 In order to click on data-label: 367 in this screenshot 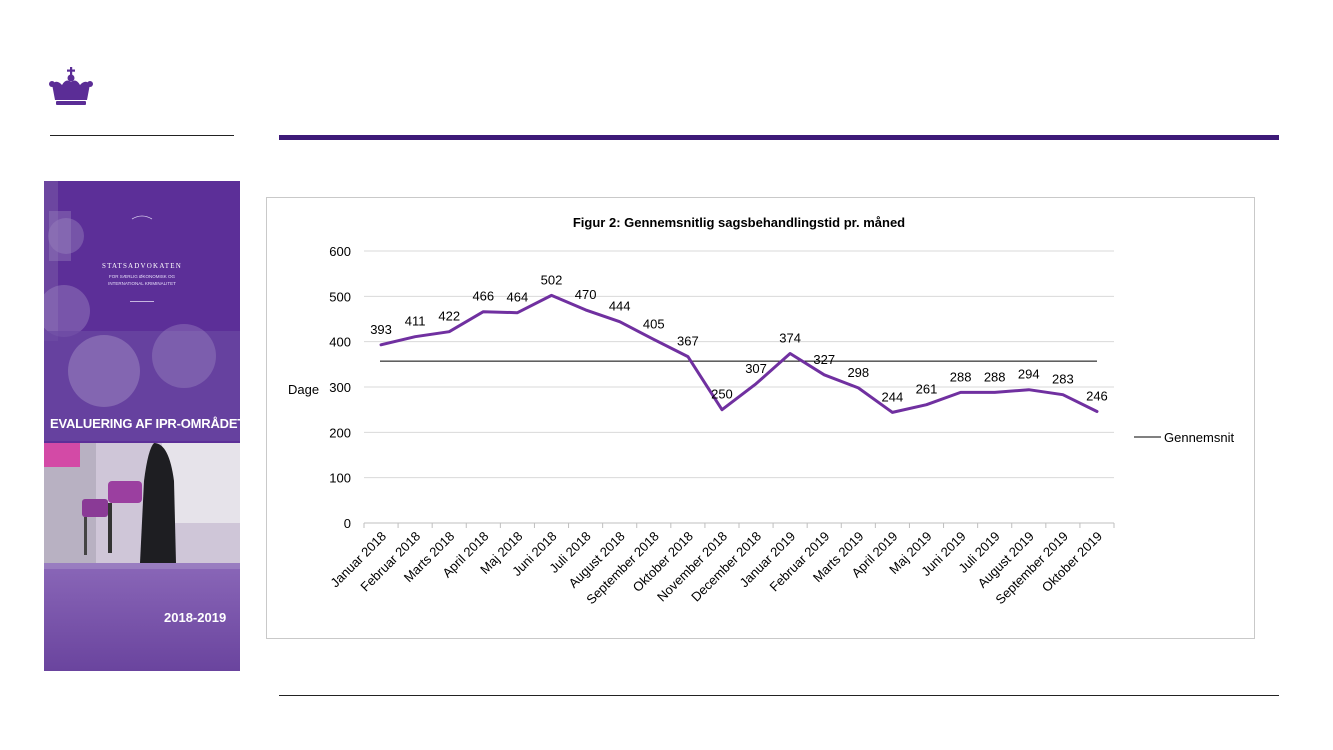, I will do `click(688, 341)`.